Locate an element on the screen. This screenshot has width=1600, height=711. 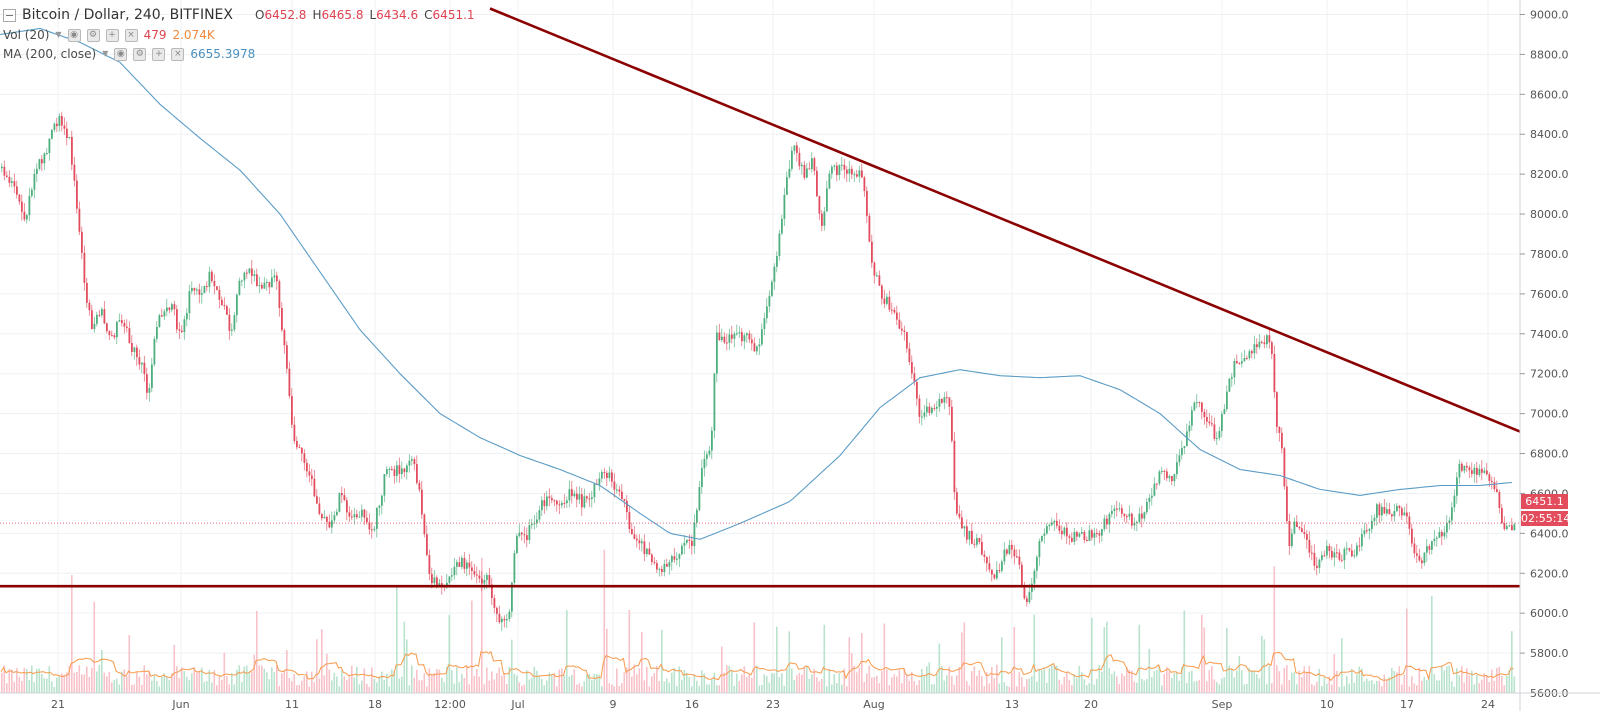
price-tick-label: 5800.0 is located at coordinates (1549, 653).